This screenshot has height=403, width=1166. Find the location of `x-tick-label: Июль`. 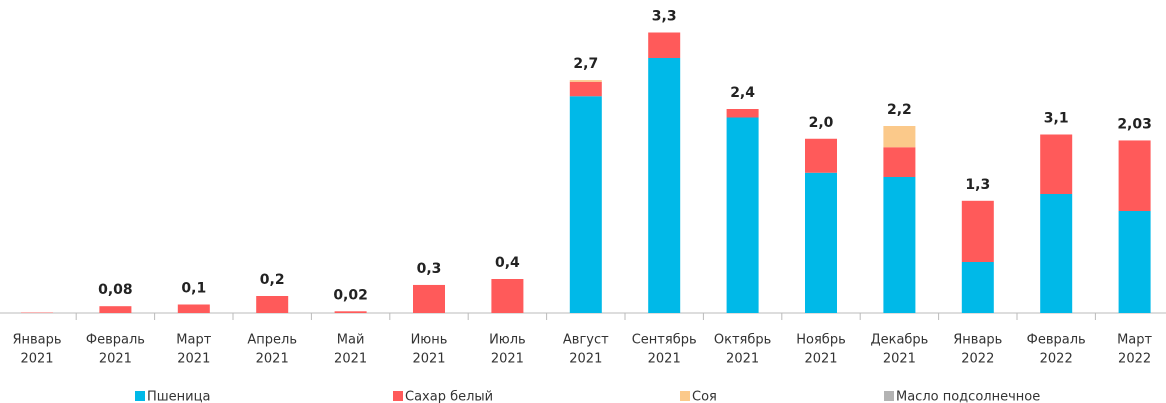

x-tick-label: Июль is located at coordinates (507, 340).